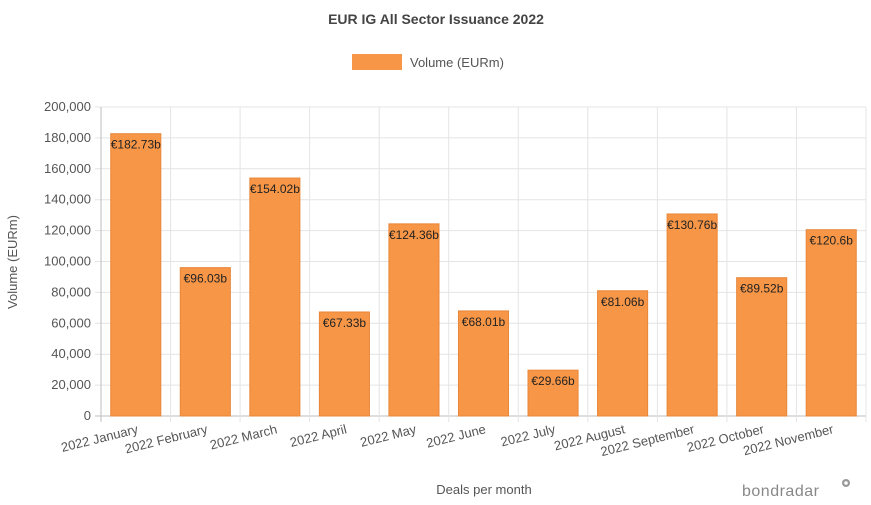 The width and height of the screenshot is (871, 505). I want to click on bar-data-label: €96.03b, so click(206, 279).